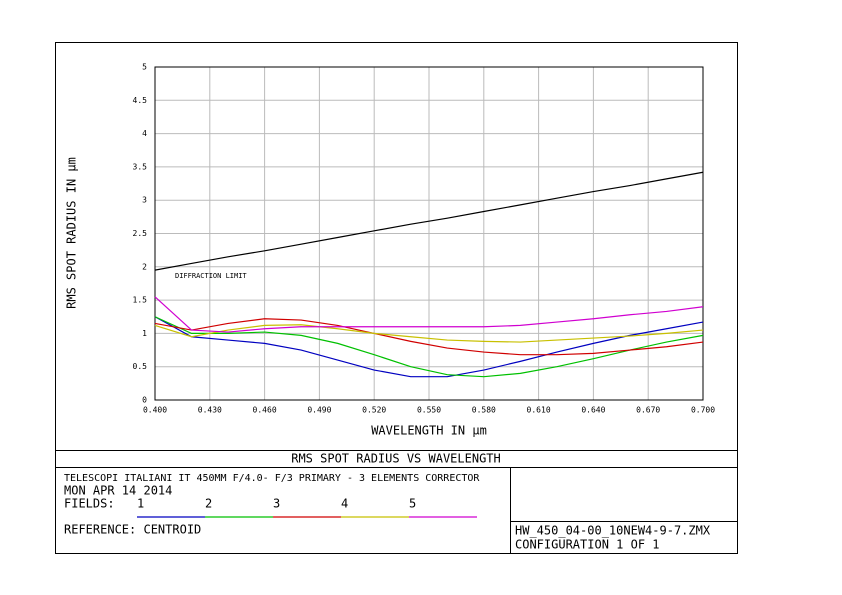 The width and height of the screenshot is (842, 595). What do you see at coordinates (155, 410) in the screenshot?
I see `x-tick-label: 0.400` at bounding box center [155, 410].